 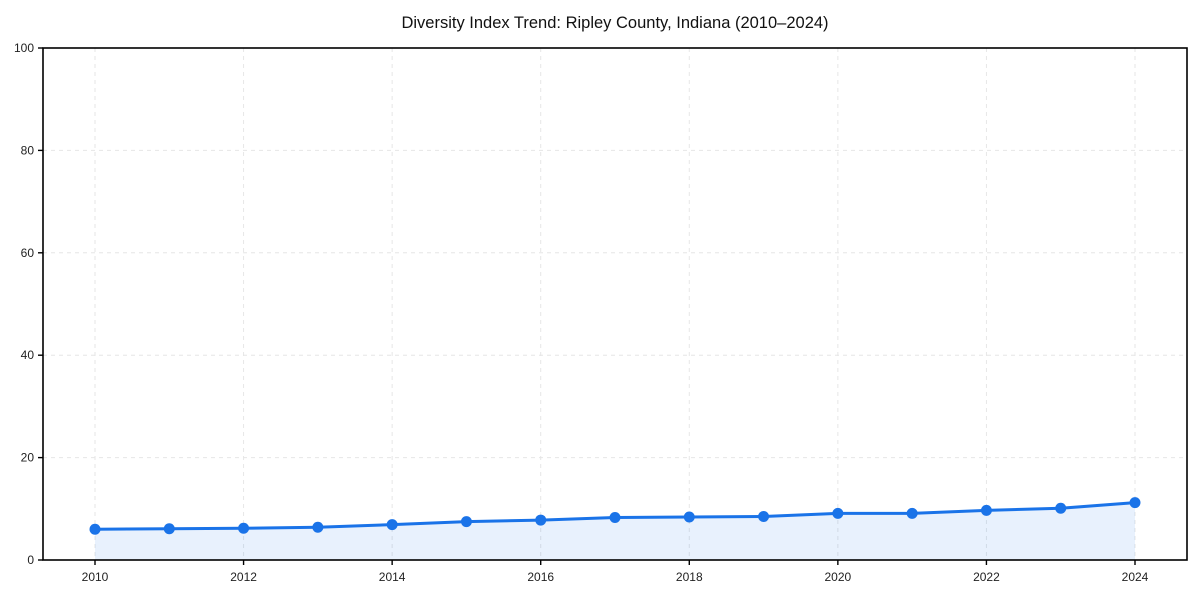 I want to click on x-tick-label: 2010, so click(x=95, y=577).